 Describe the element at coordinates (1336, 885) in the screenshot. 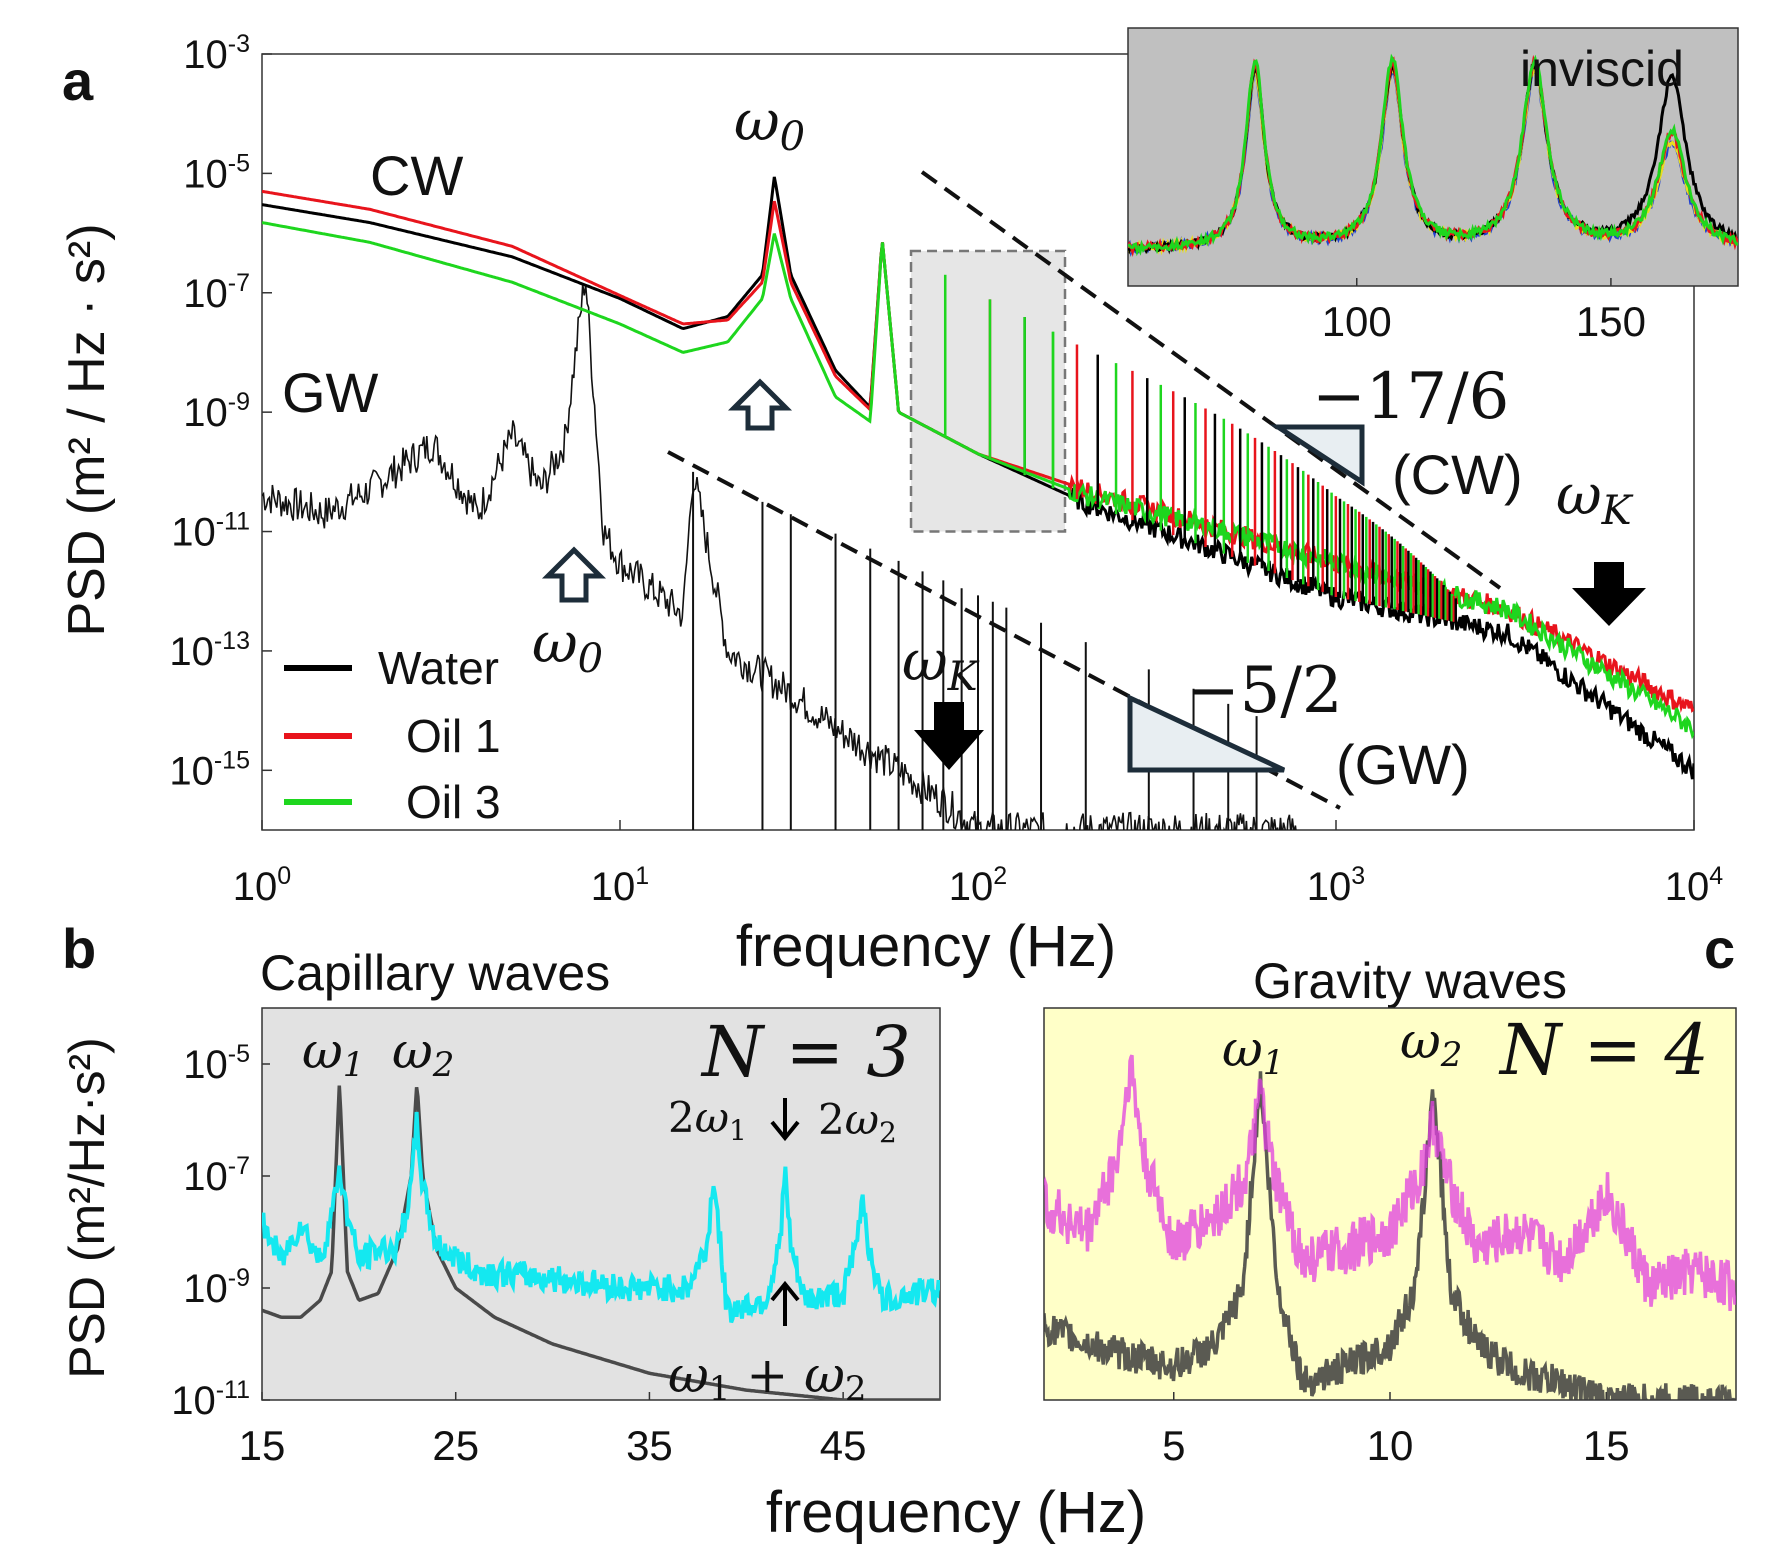

I see `x-tick-label: 10³` at that location.